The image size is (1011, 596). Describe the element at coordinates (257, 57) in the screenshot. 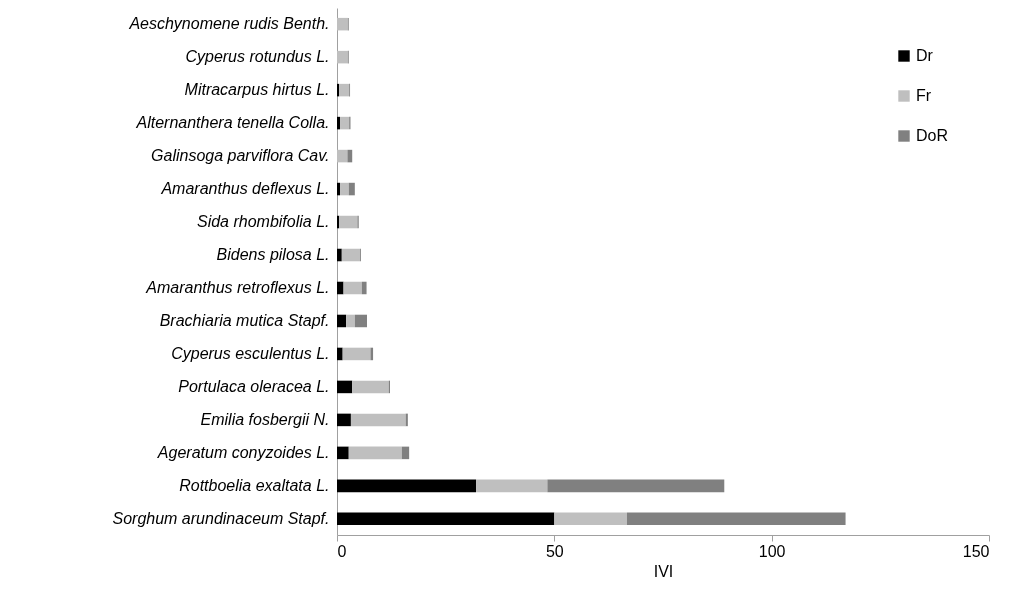

I see `y-tick-label: Cyperus rotundus L.` at that location.